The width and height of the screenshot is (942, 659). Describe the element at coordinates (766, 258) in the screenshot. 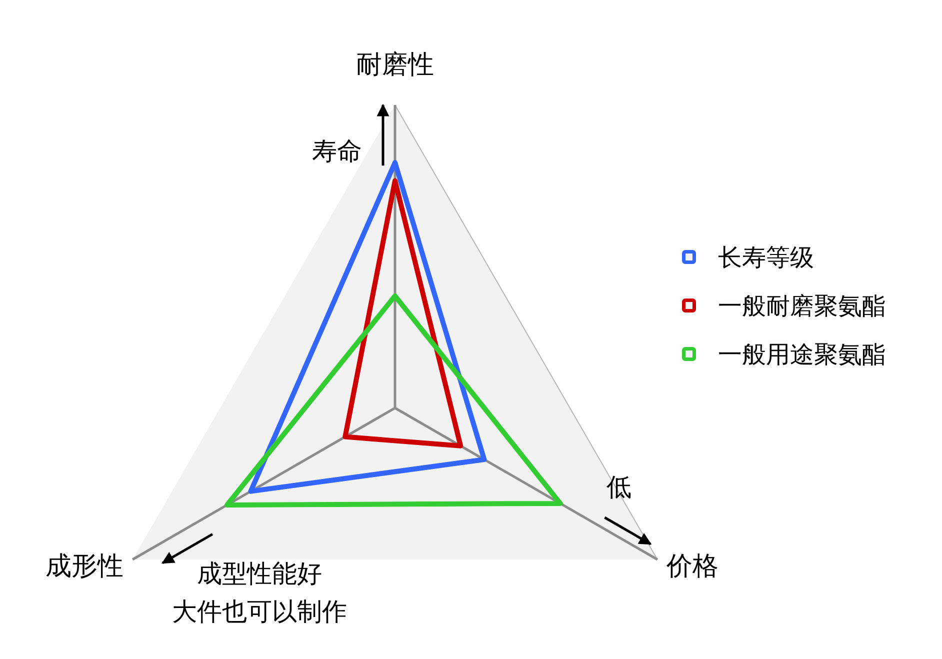

I see `legend-label: 长寿等级` at that location.